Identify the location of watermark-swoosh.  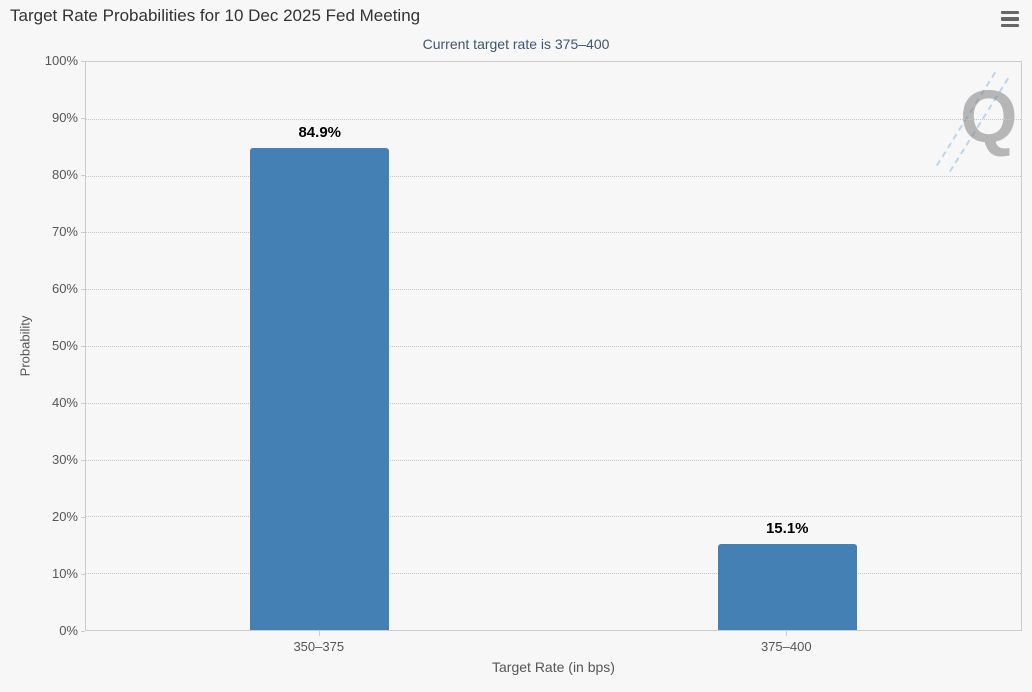
(979, 125).